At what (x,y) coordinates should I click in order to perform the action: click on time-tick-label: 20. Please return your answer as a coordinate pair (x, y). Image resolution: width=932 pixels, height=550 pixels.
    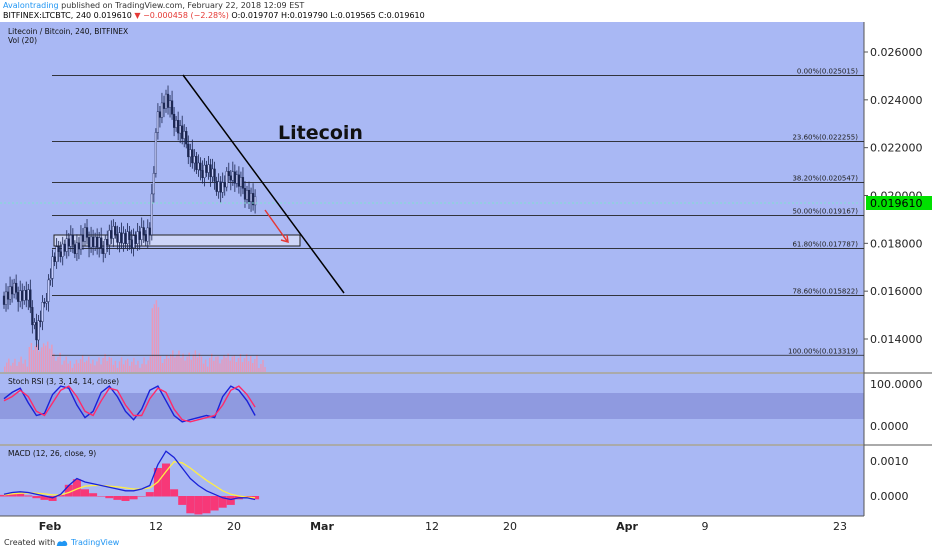
    Looking at the image, I should click on (510, 526).